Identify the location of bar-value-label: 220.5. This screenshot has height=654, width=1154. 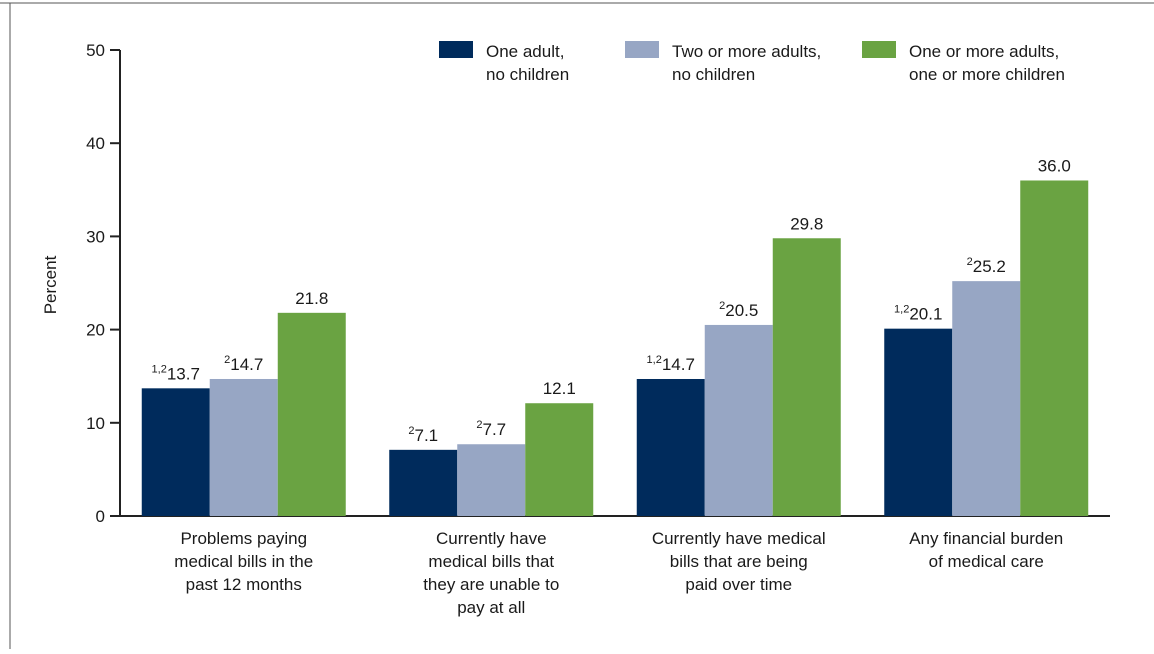
(738, 310).